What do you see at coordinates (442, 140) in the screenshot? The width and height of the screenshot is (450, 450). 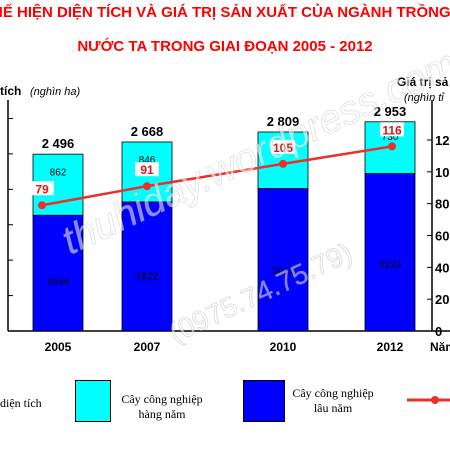 I see `y-right-tick-label: 120` at bounding box center [442, 140].